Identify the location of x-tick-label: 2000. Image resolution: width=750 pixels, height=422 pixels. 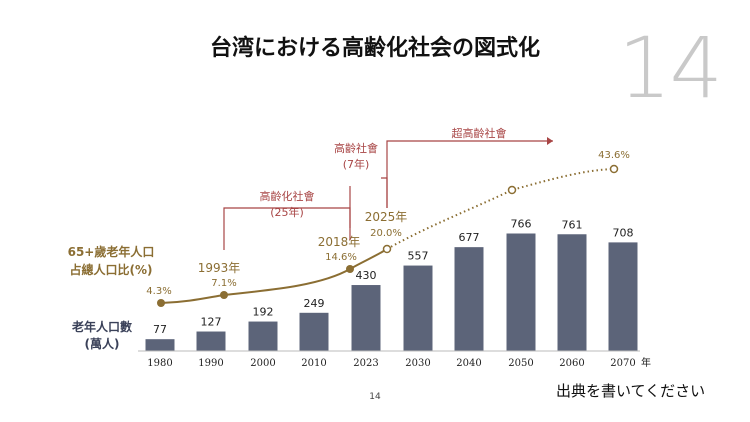
(262, 363).